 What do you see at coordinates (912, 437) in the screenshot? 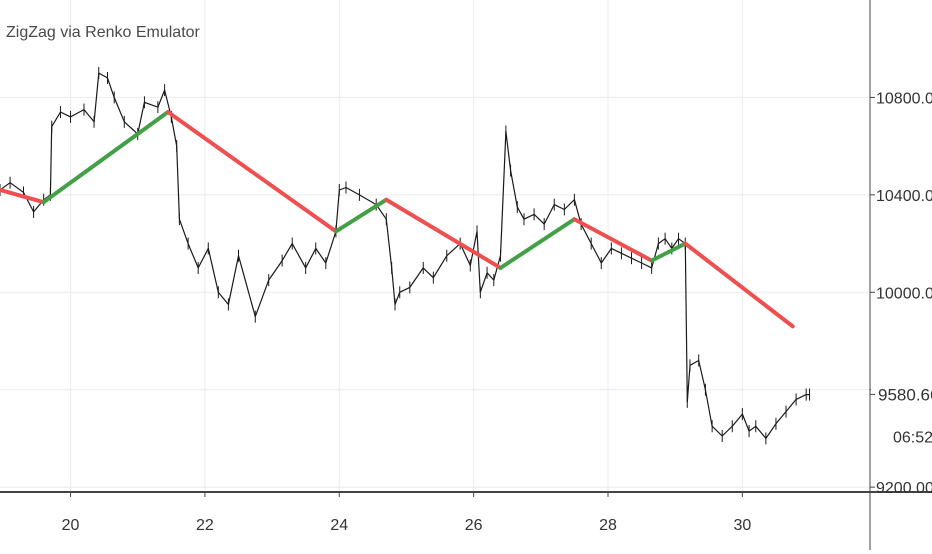
I see `bar-countdown-label: 06:52` at bounding box center [912, 437].